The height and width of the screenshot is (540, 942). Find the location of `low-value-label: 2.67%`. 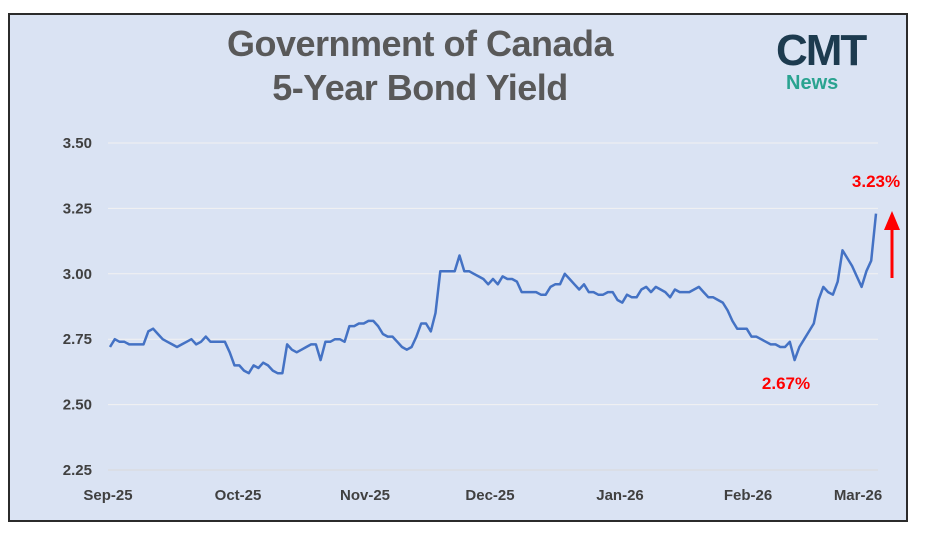

low-value-label: 2.67% is located at coordinates (786, 383).